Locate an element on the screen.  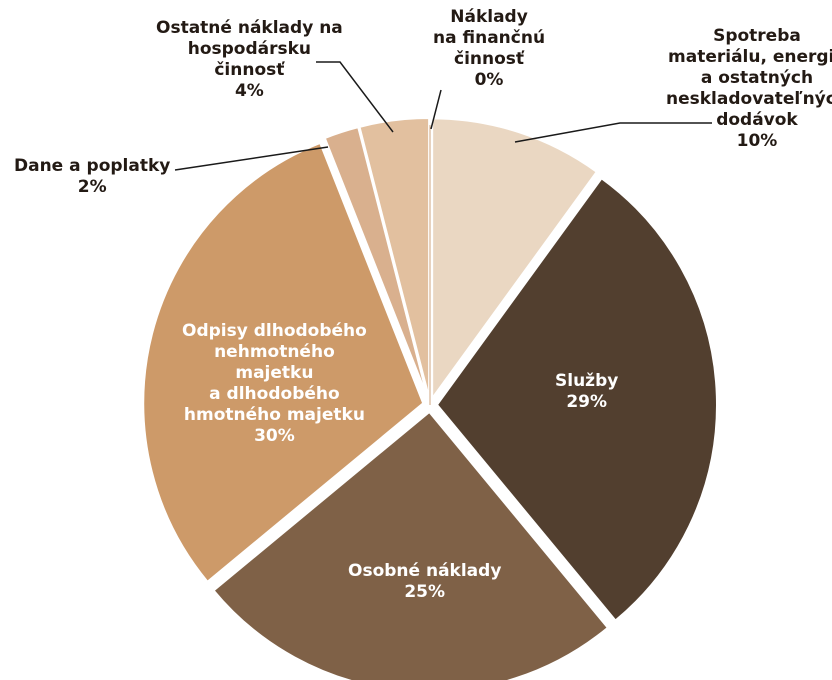
slice-label-line: Osobné náklady is located at coordinates (425, 571).